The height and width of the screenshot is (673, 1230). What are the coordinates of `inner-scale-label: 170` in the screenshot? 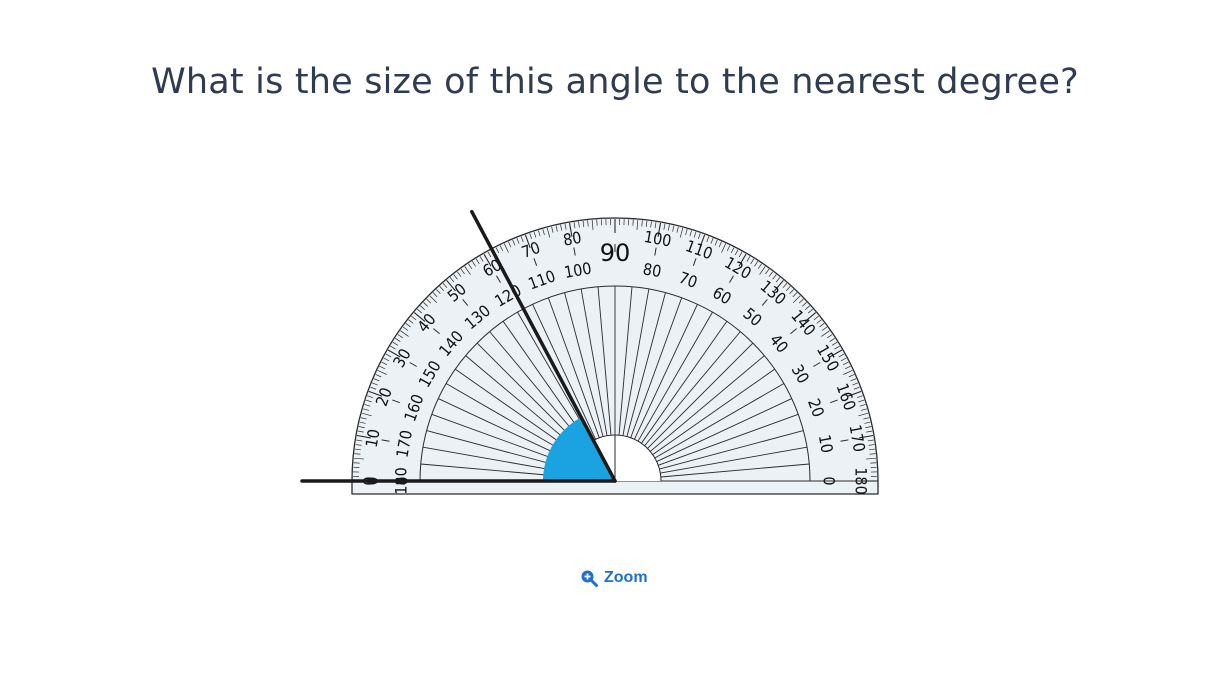 It's located at (404, 444).